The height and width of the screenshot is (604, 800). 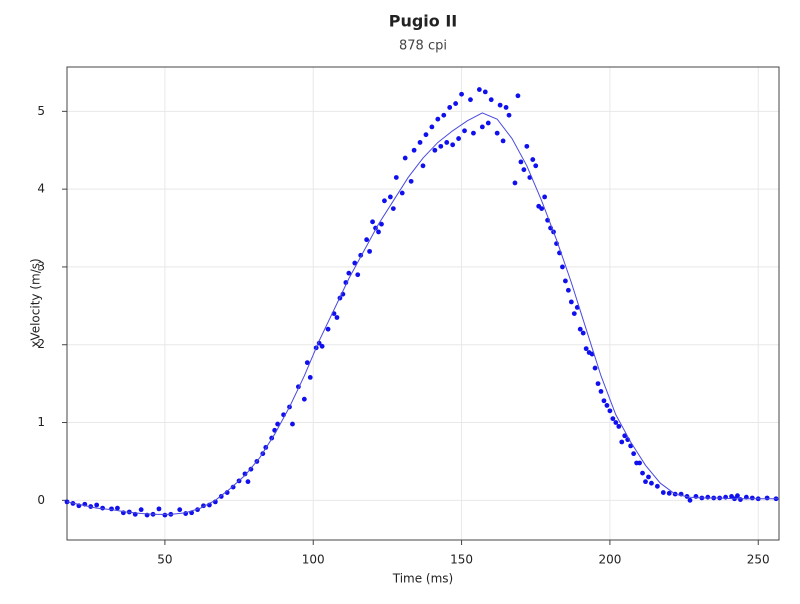 What do you see at coordinates (41, 111) in the screenshot?
I see `y-tick-label: 5` at bounding box center [41, 111].